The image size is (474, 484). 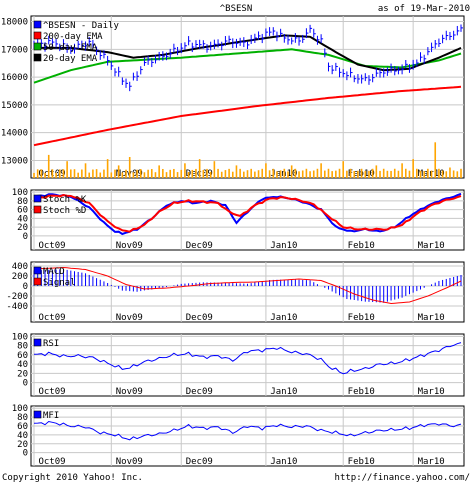 I want to click on month-label-mfi: Nov09, so click(x=129, y=462).